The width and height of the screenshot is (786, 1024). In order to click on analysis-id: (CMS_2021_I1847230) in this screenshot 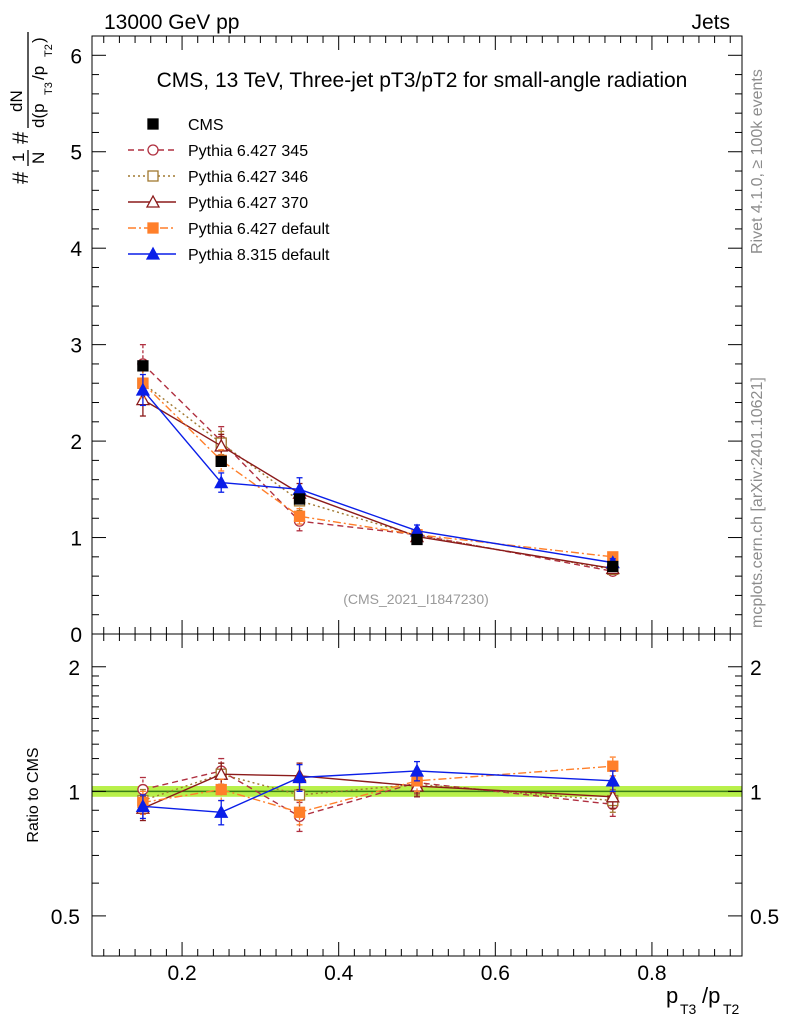, I will do `click(416, 599)`.